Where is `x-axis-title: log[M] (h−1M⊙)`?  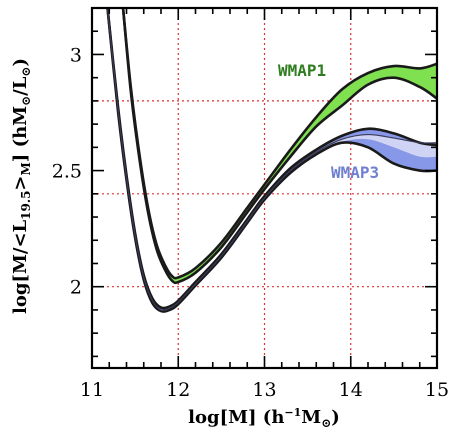 x-axis-title: log[M] (h−1M⊙) is located at coordinates (264, 418).